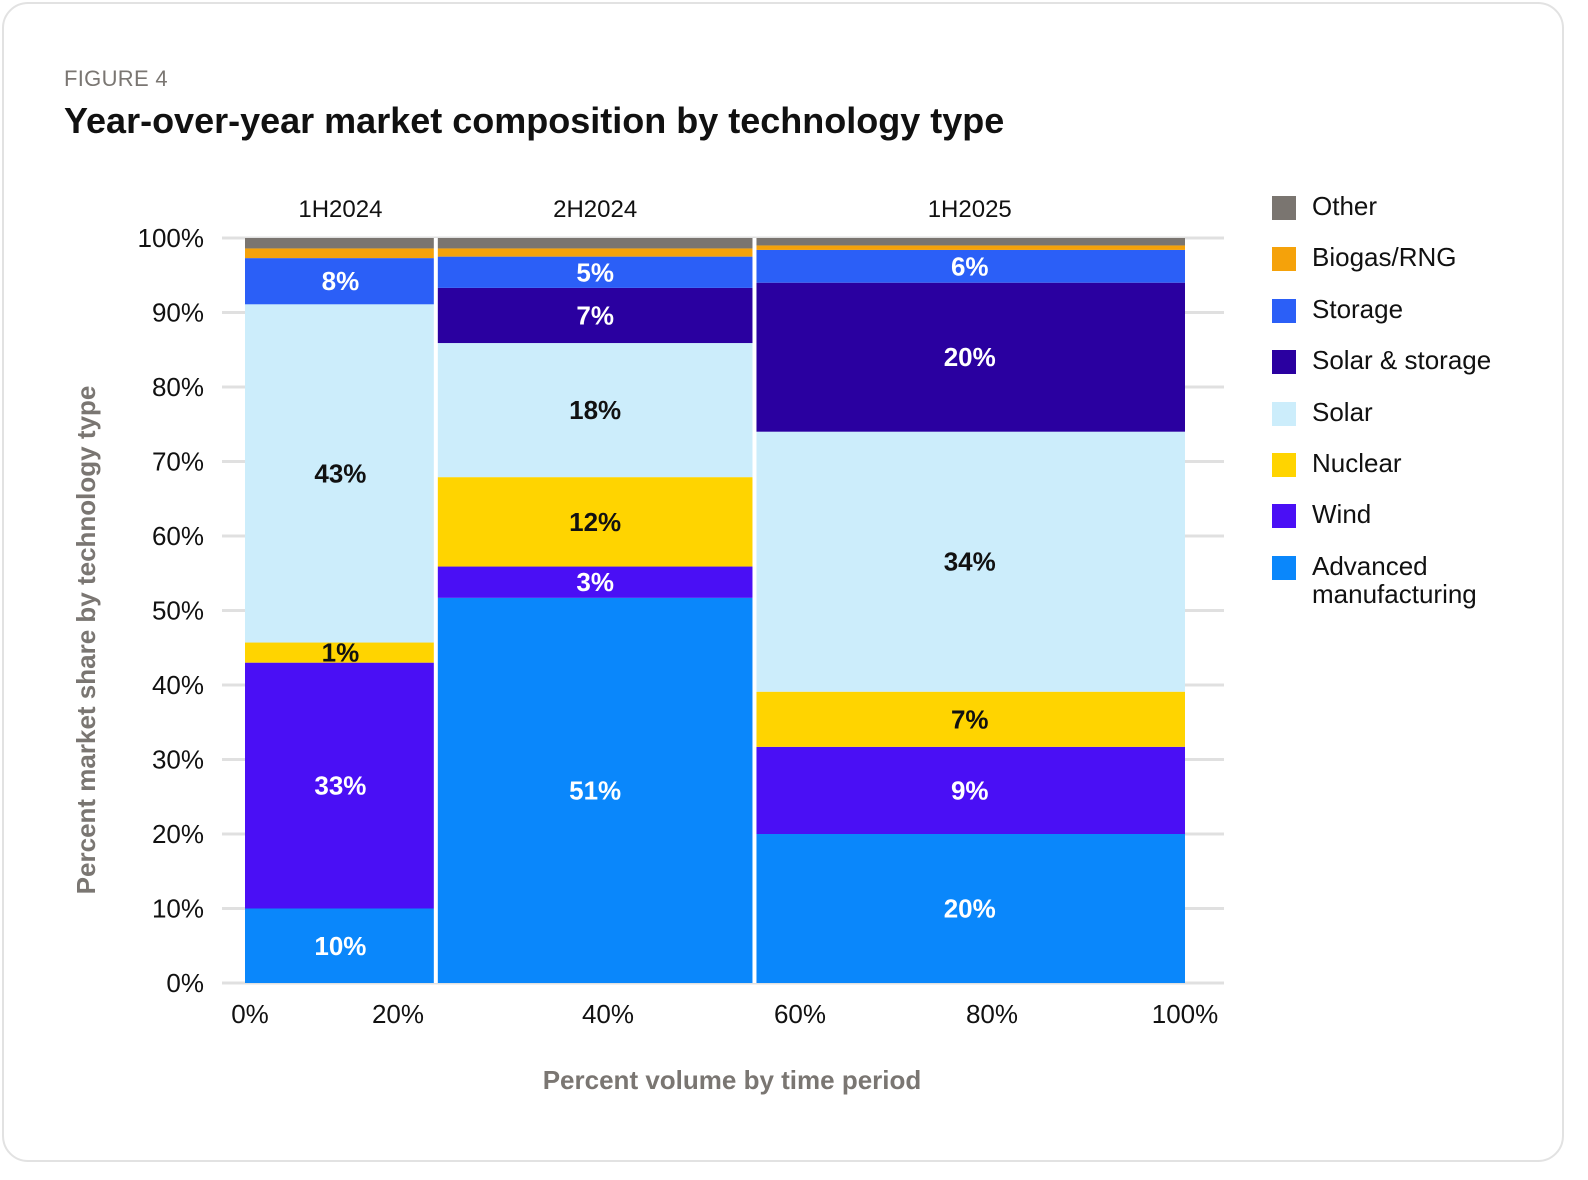 Image resolution: width=1588 pixels, height=1180 pixels. I want to click on category-label: 1H2025, so click(970, 209).